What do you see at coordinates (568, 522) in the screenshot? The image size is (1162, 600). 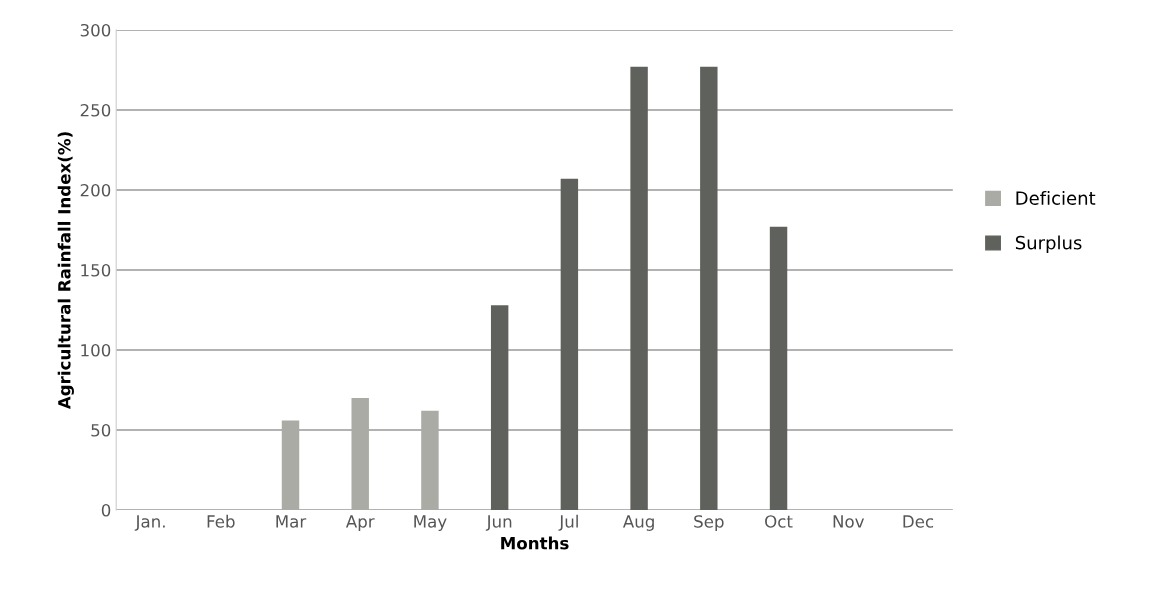 I see `x-tick-label: Jul` at bounding box center [568, 522].